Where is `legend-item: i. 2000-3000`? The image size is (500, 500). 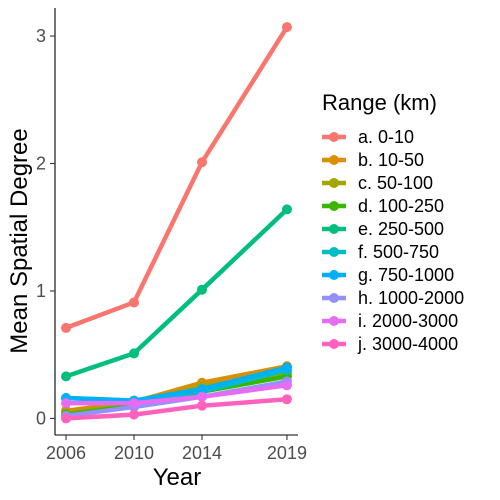 legend-item: i. 2000-3000 is located at coordinates (390, 321).